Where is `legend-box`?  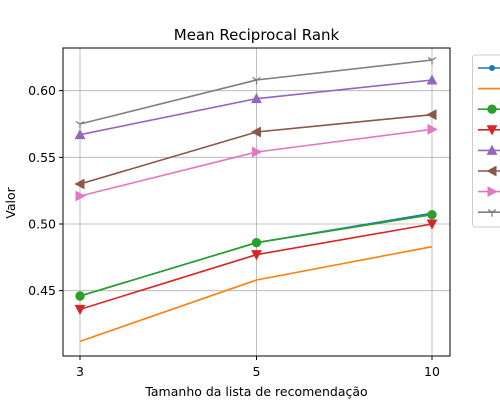 legend-box is located at coordinates (486, 141).